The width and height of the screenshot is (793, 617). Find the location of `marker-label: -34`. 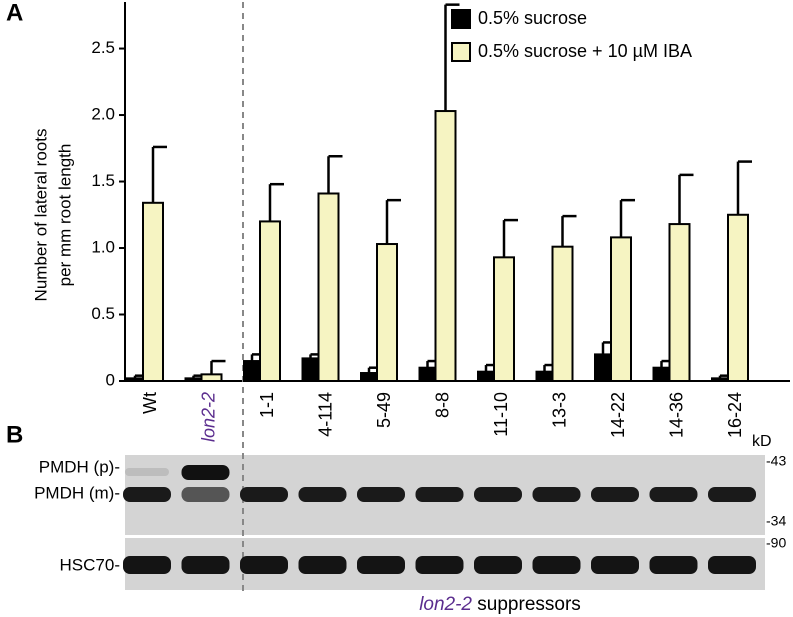

marker-label: -34 is located at coordinates (776, 521).